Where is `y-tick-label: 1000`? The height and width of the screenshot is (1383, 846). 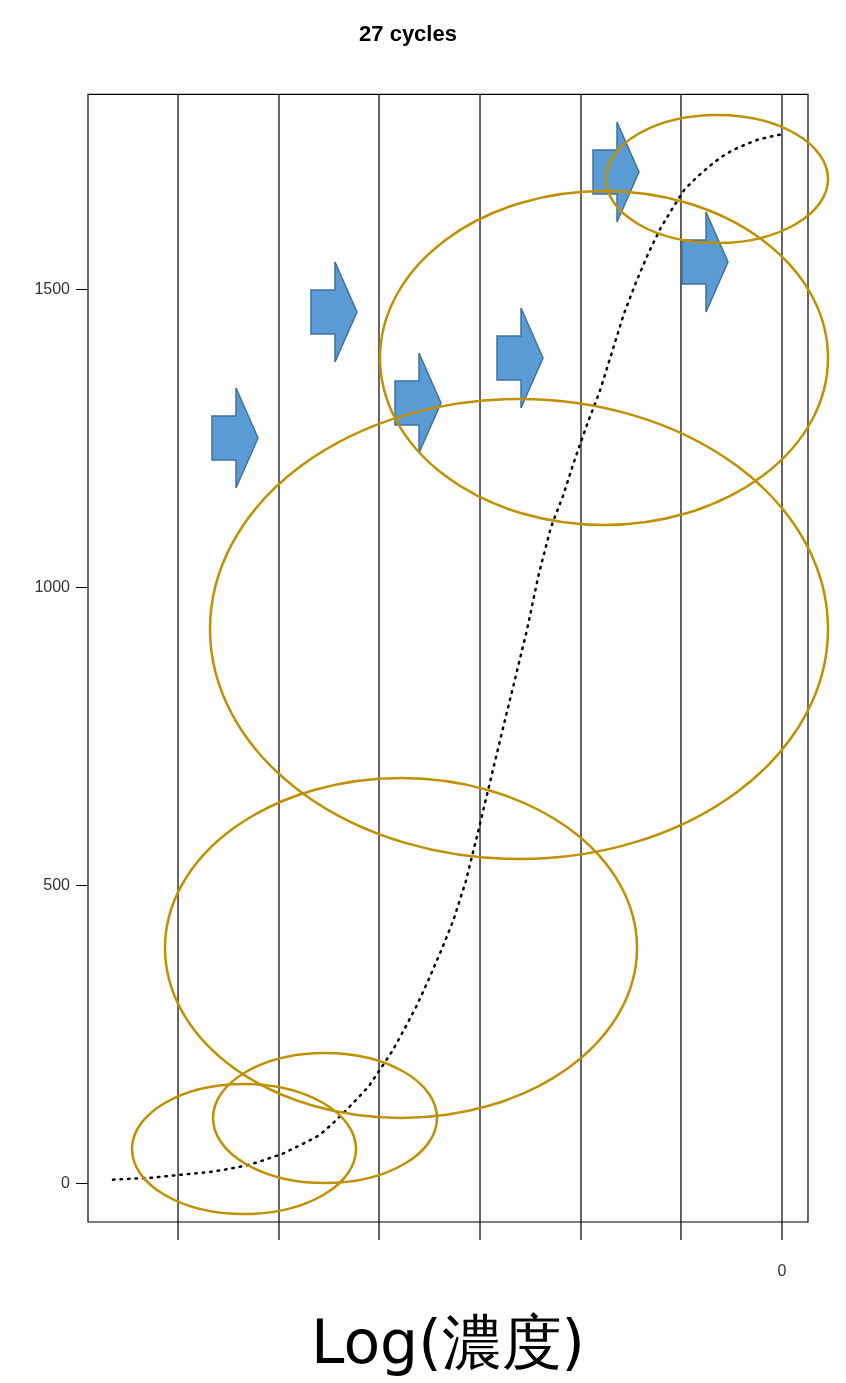 y-tick-label: 1000 is located at coordinates (52, 586).